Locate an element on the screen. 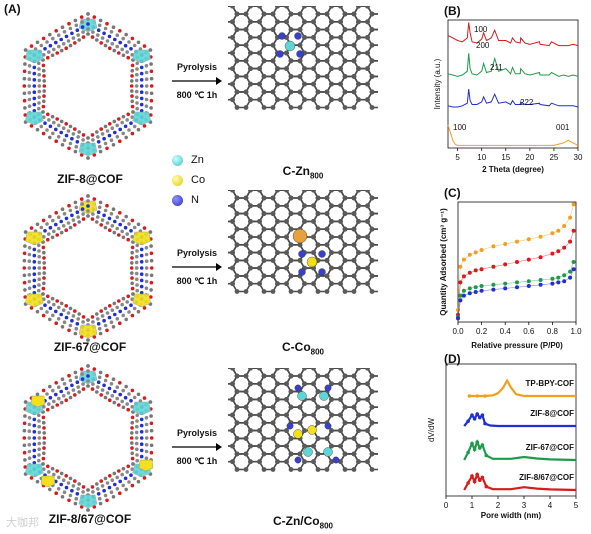 Image resolution: width=591 pixels, height=534 pixels. zif67-cof-label: ZIF-67@COF is located at coordinates (90, 347).